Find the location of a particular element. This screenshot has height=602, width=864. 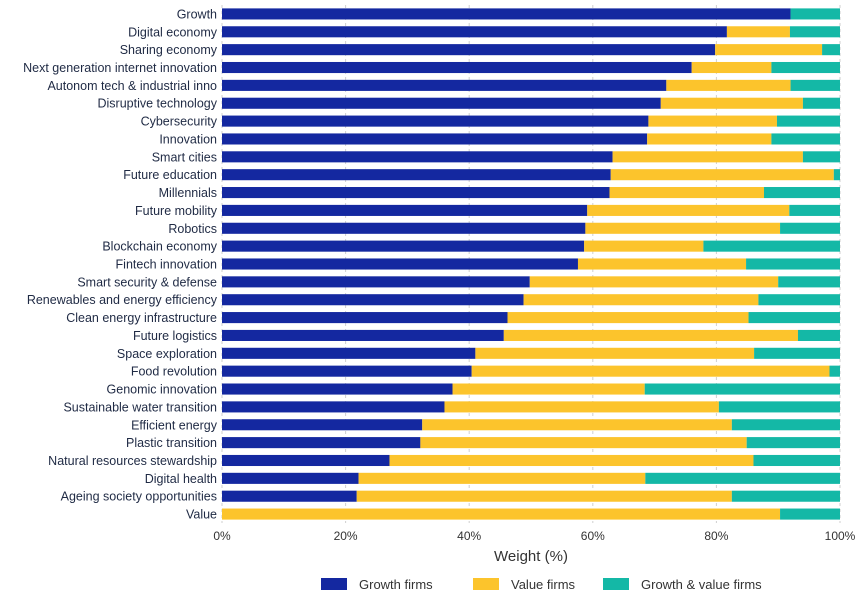

category-label: Autonom tech & industrial inno is located at coordinates (132, 86).